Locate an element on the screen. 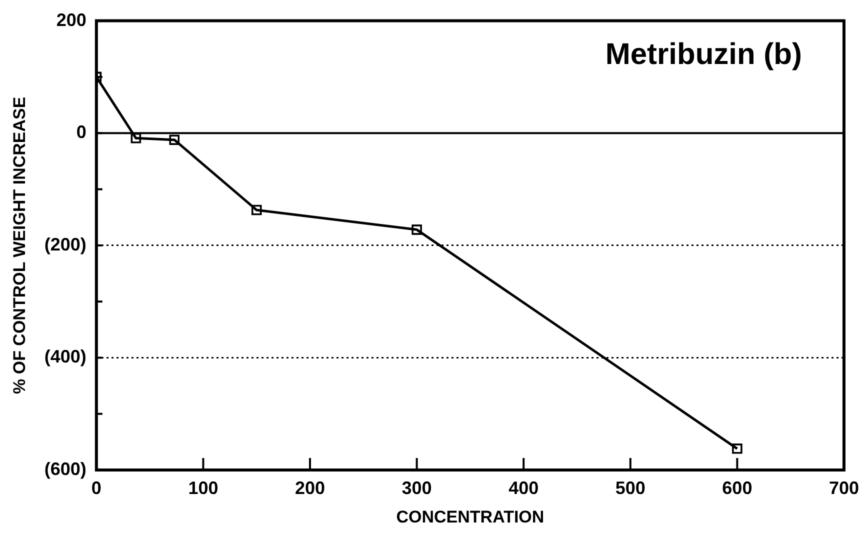  y-tick-label: 200 is located at coordinates (71, 20).